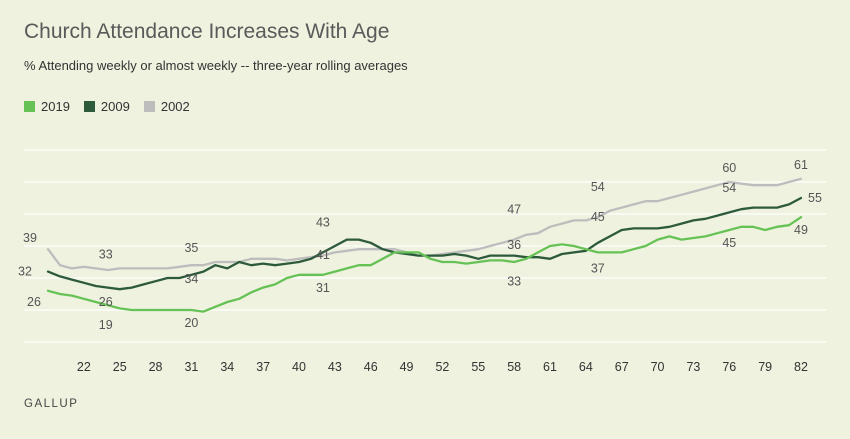  Describe the element at coordinates (323, 255) in the screenshot. I see `data-label-2002-age-42: 41` at that location.